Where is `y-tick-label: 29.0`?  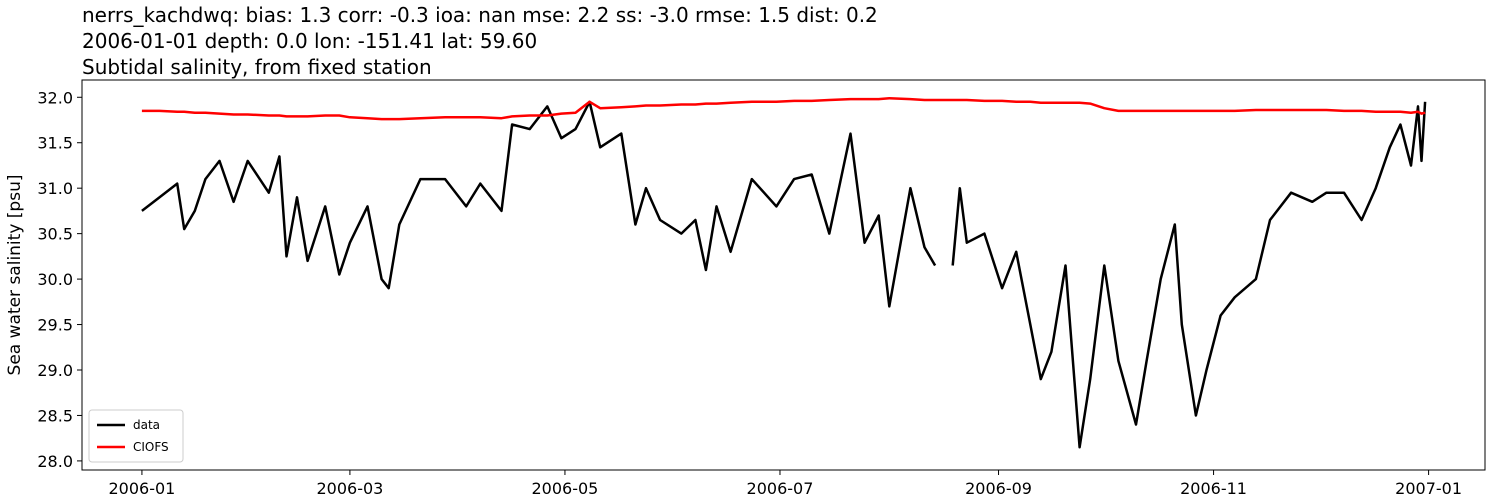
y-tick-label: 29.0 is located at coordinates (55, 370).